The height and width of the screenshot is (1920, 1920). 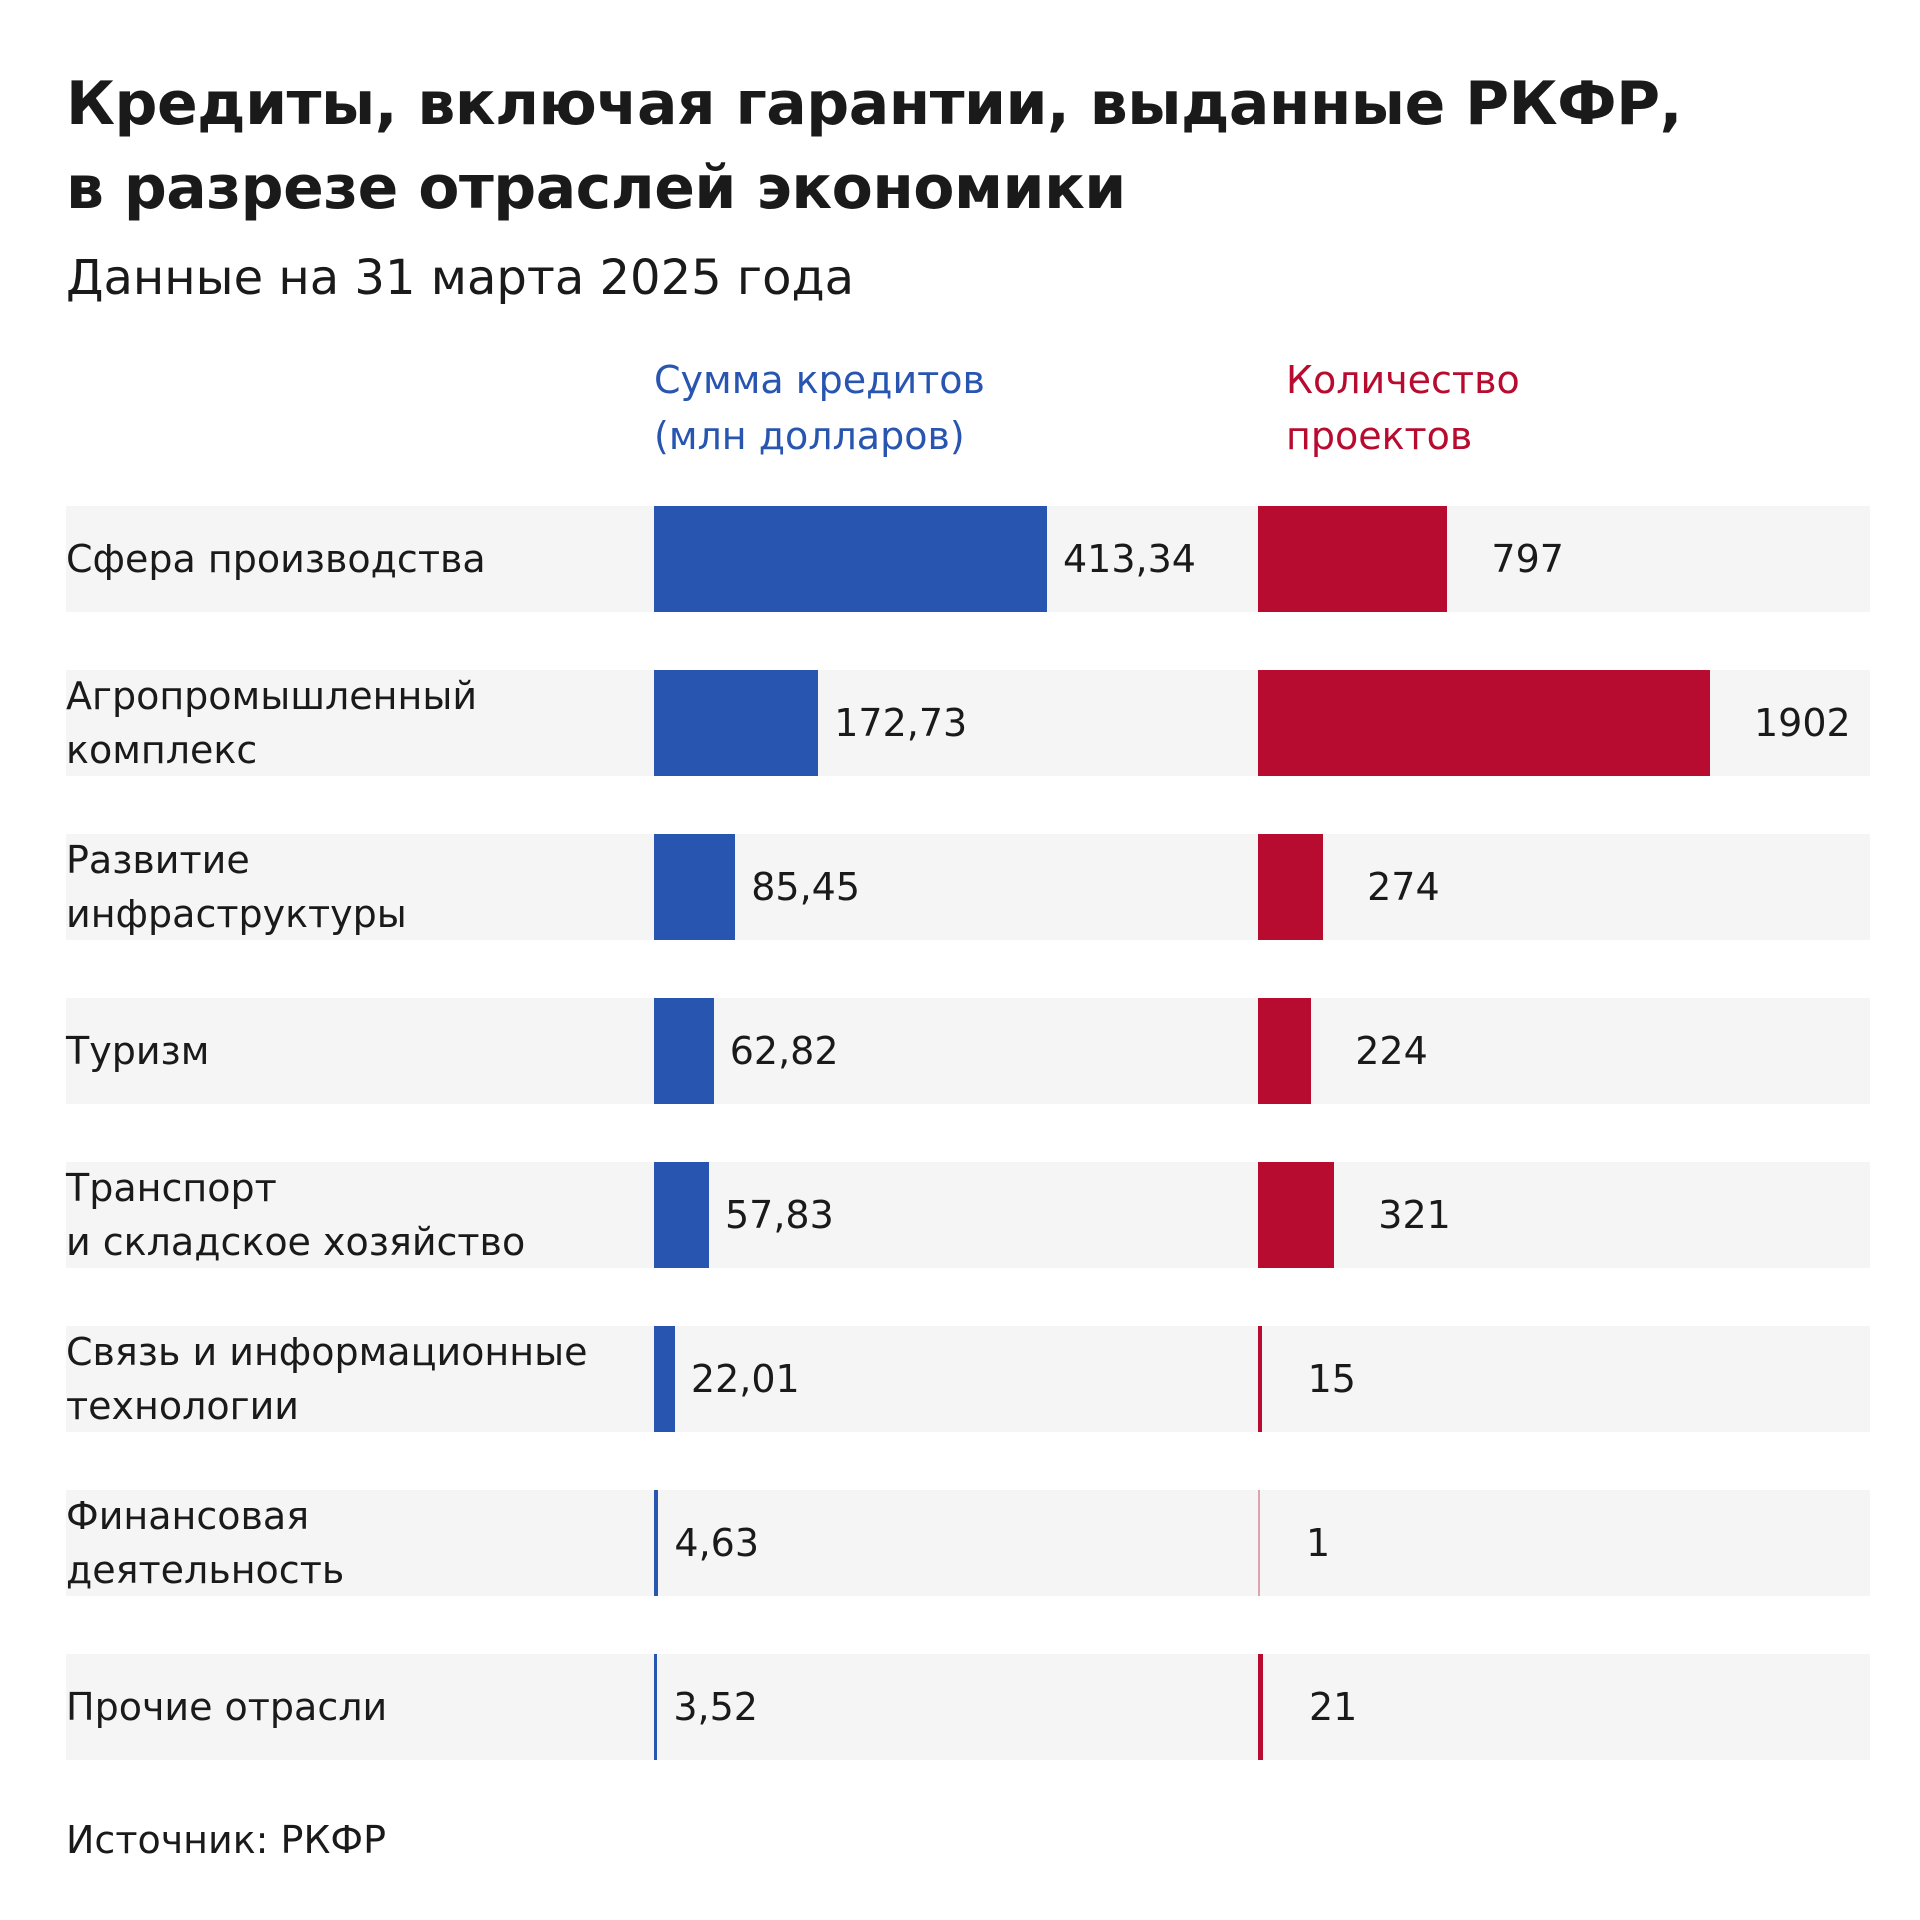 What do you see at coordinates (968, 1215) in the screenshot?
I see `chart-row: Транспорт и складское хозяйство 57,83 321` at bounding box center [968, 1215].